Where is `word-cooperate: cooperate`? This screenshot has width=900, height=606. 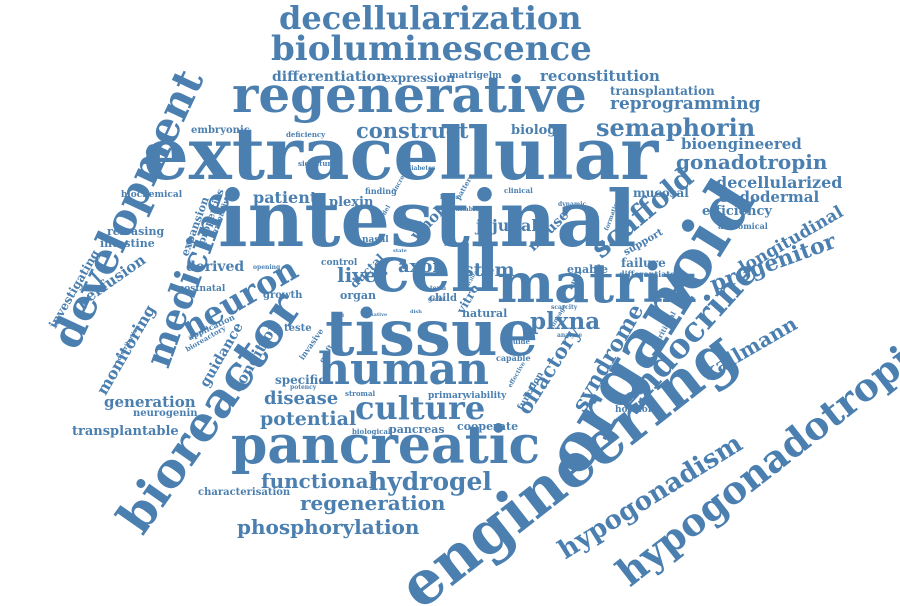
word-cooperate: cooperate is located at coordinates (488, 426).